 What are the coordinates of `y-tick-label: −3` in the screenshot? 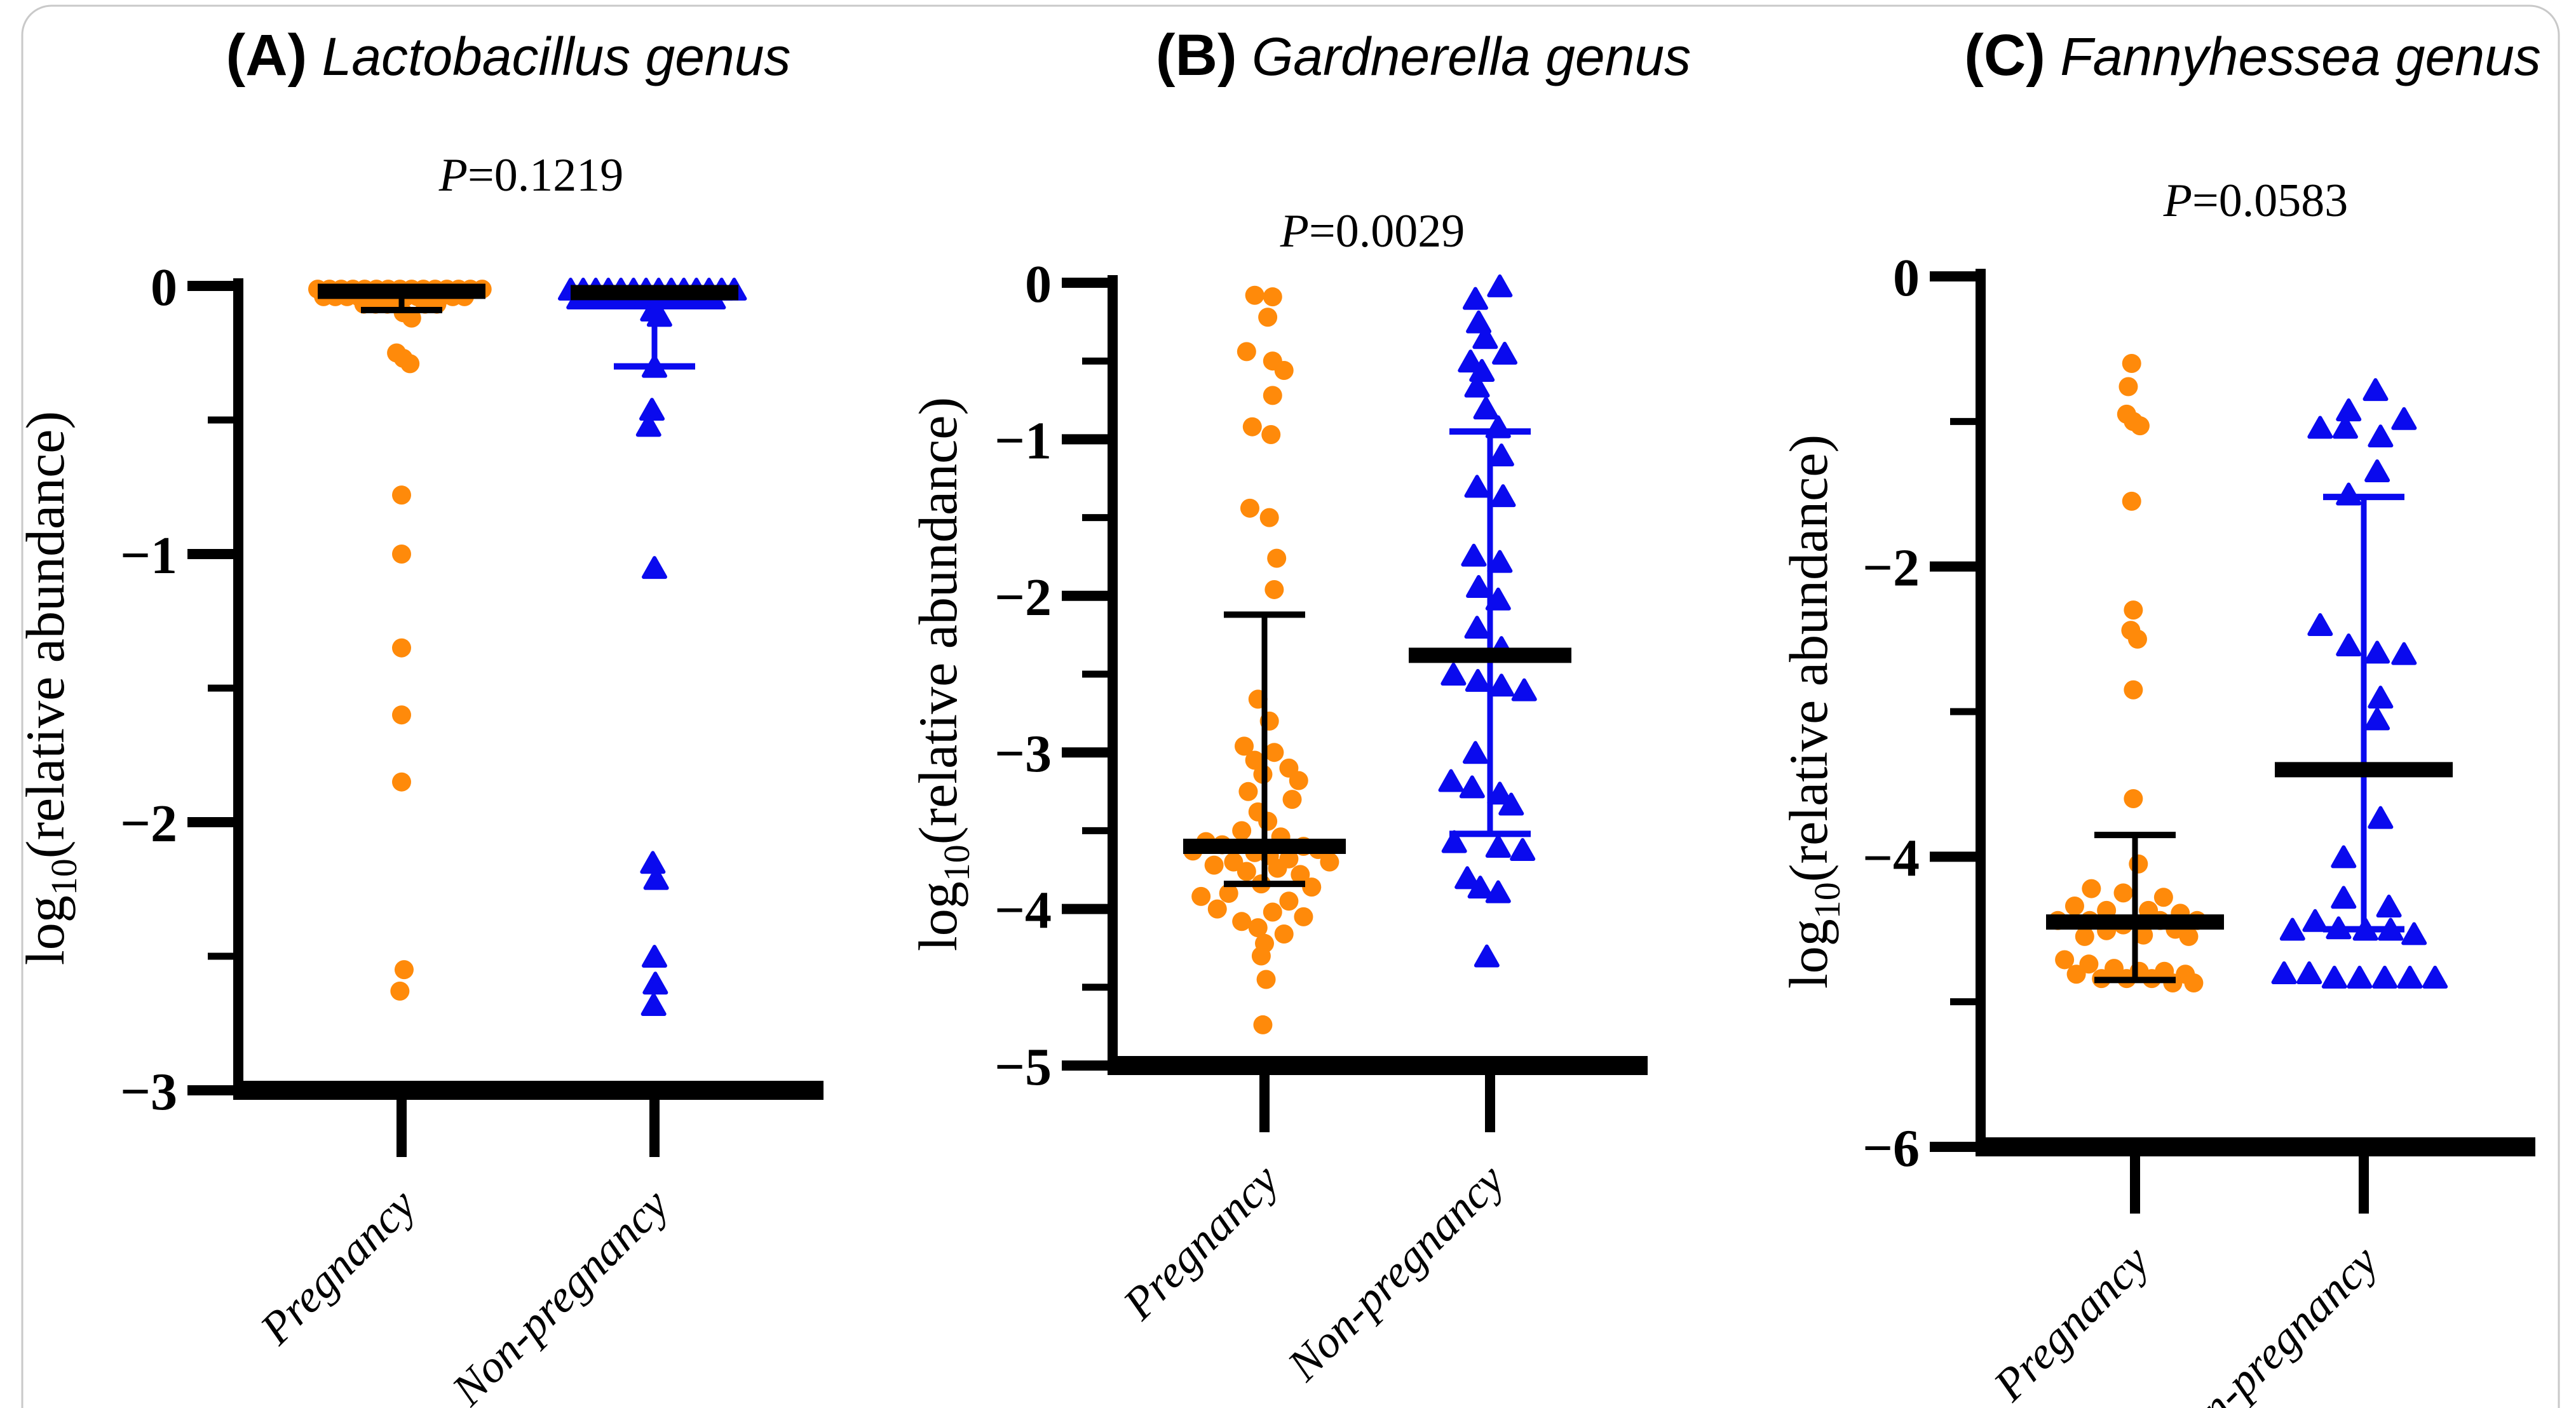 It's located at (1023, 753).